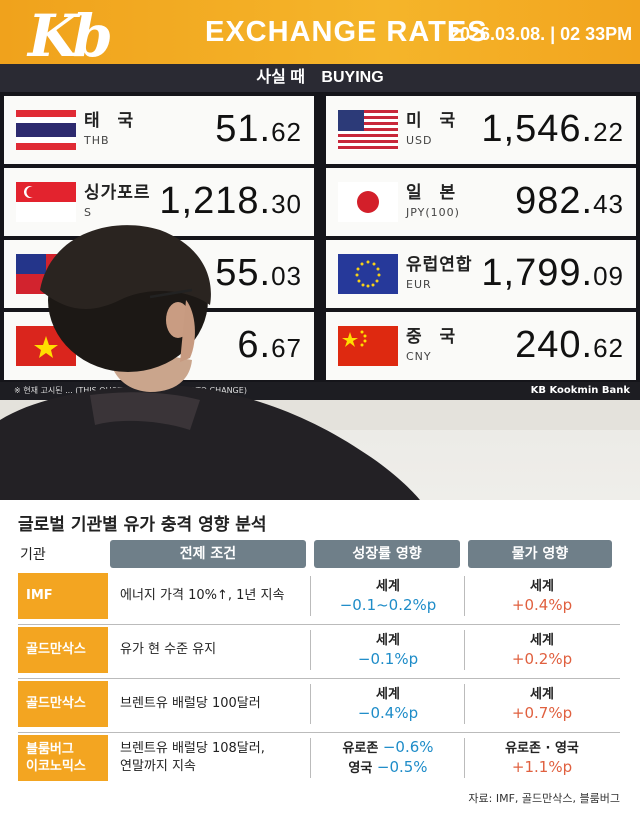 Image resolution: width=640 pixels, height=818 pixels. Describe the element at coordinates (352, 77) in the screenshot. I see `buying-label-en: BUYING` at that location.